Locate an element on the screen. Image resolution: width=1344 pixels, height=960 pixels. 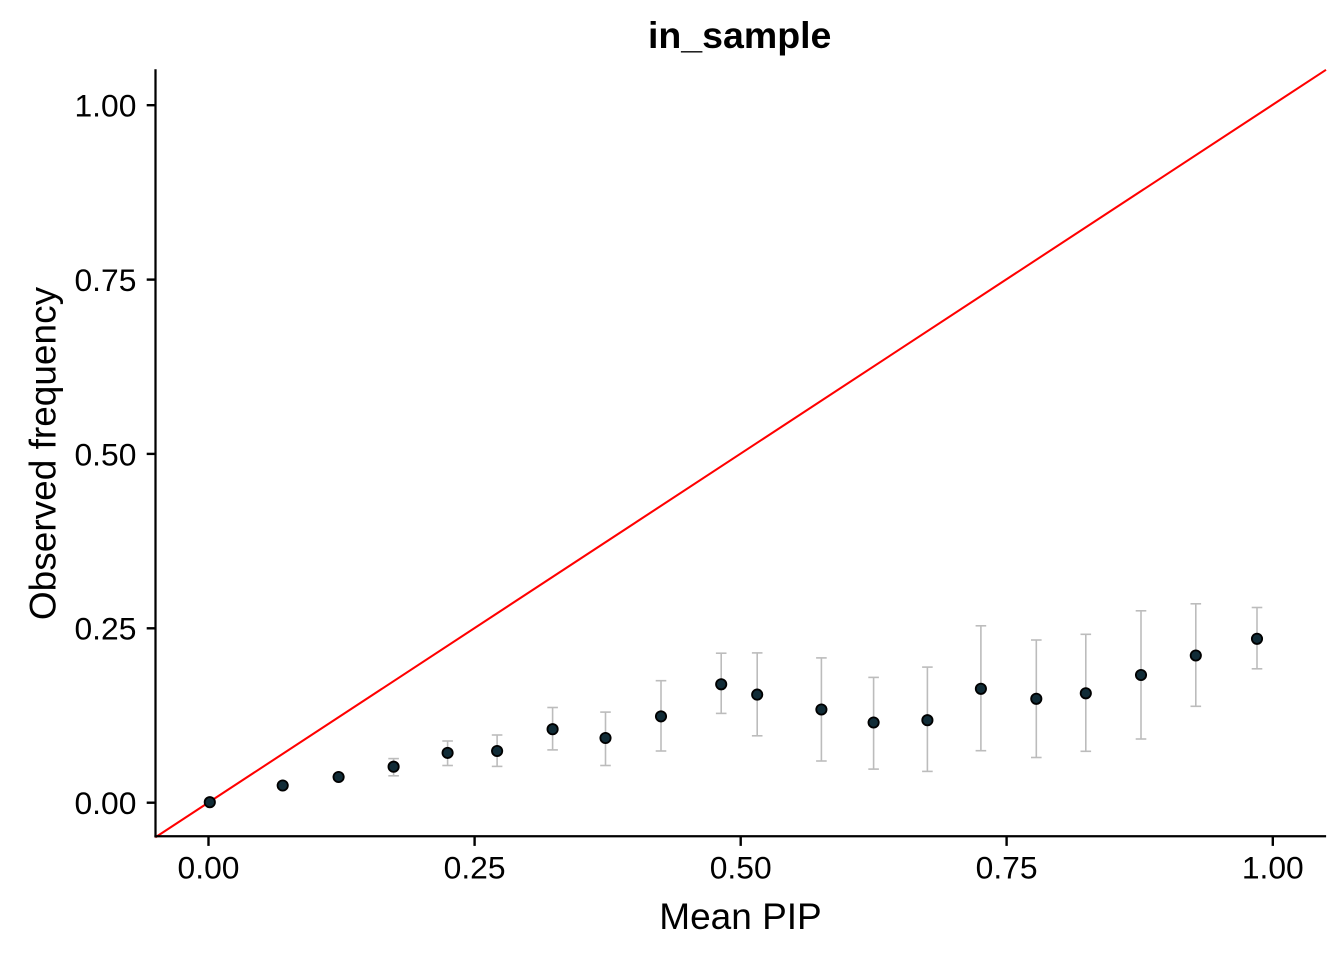
svg-text: Observed frequency is located at coordinates (43, 453).